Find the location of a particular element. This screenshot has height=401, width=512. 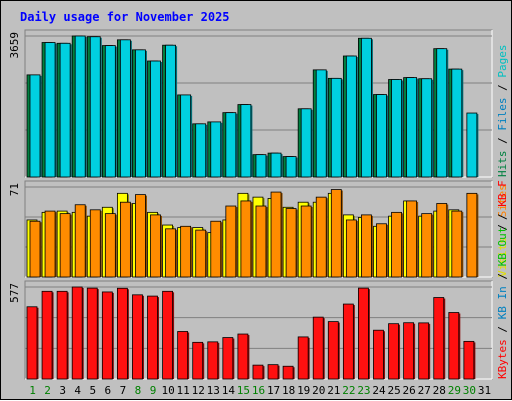

legend-text: Files is located at coordinates (502, 114).